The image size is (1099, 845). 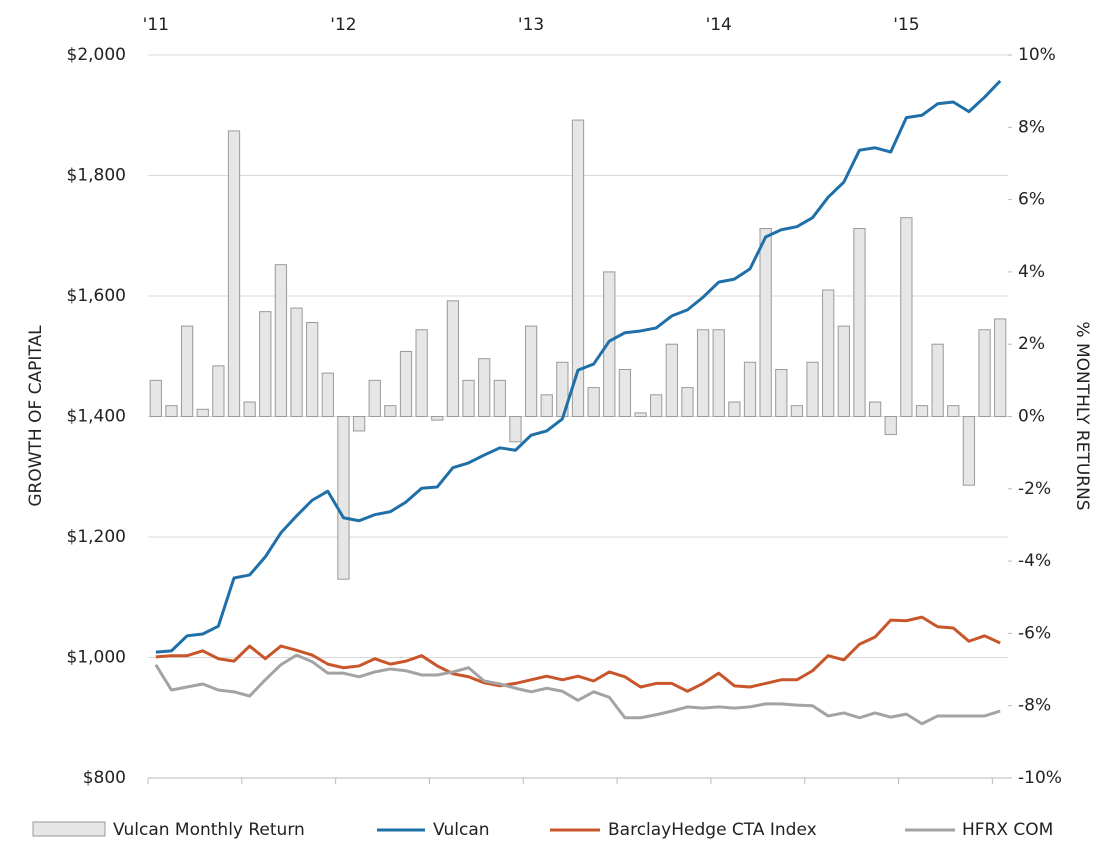 I want to click on y-tick-label: $1,200, so click(x=96, y=537).